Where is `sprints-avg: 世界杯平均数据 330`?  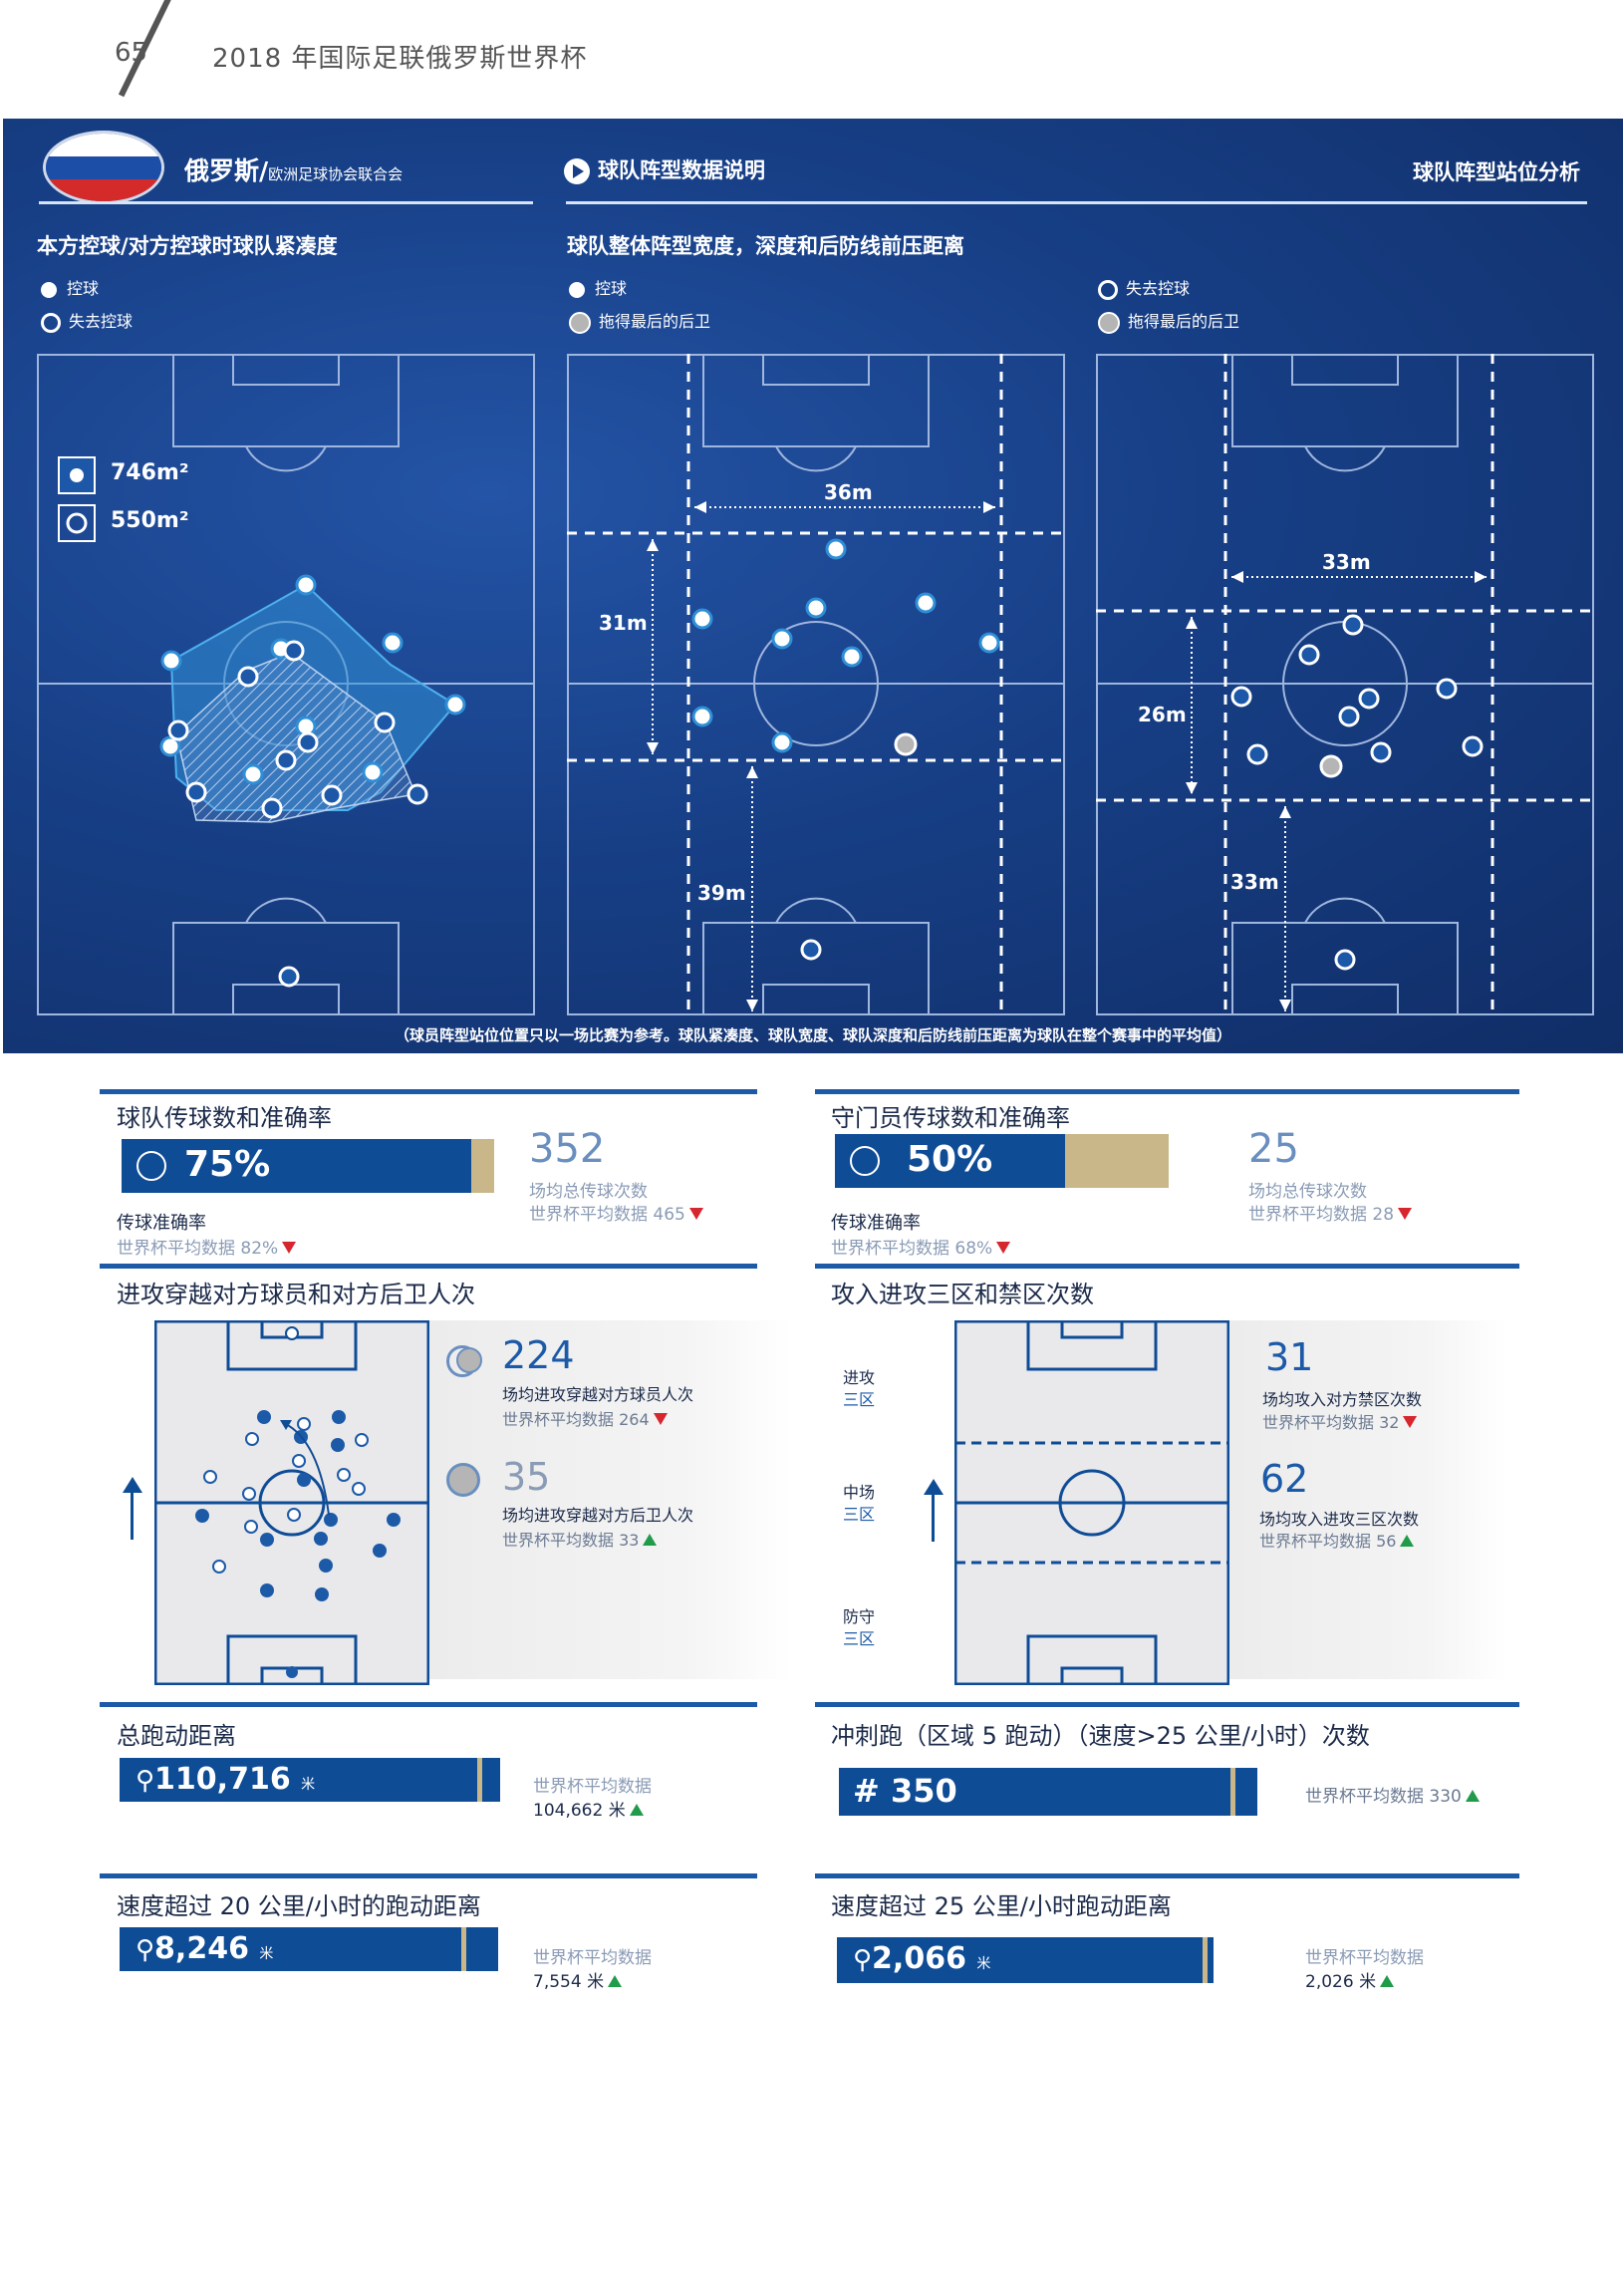 sprints-avg: 世界杯平均数据 330 is located at coordinates (1392, 1794).